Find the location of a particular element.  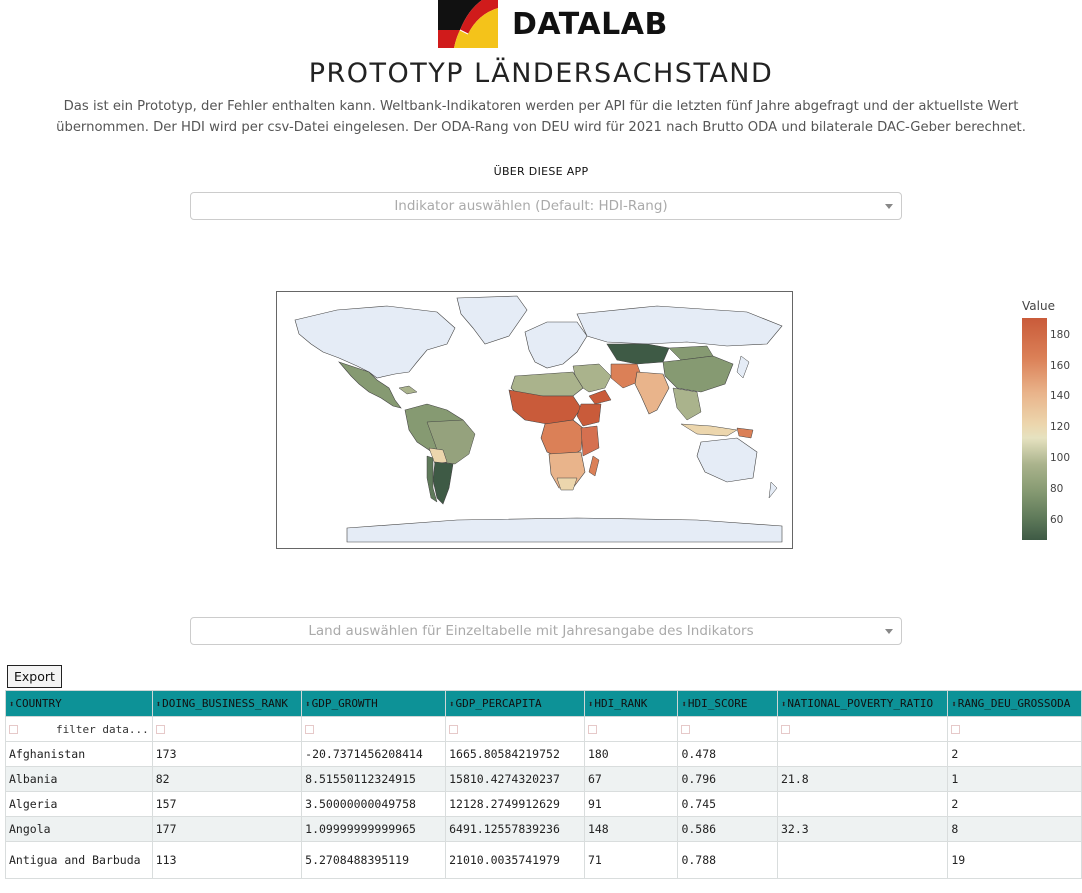

table-cell: 173 is located at coordinates (227, 754).